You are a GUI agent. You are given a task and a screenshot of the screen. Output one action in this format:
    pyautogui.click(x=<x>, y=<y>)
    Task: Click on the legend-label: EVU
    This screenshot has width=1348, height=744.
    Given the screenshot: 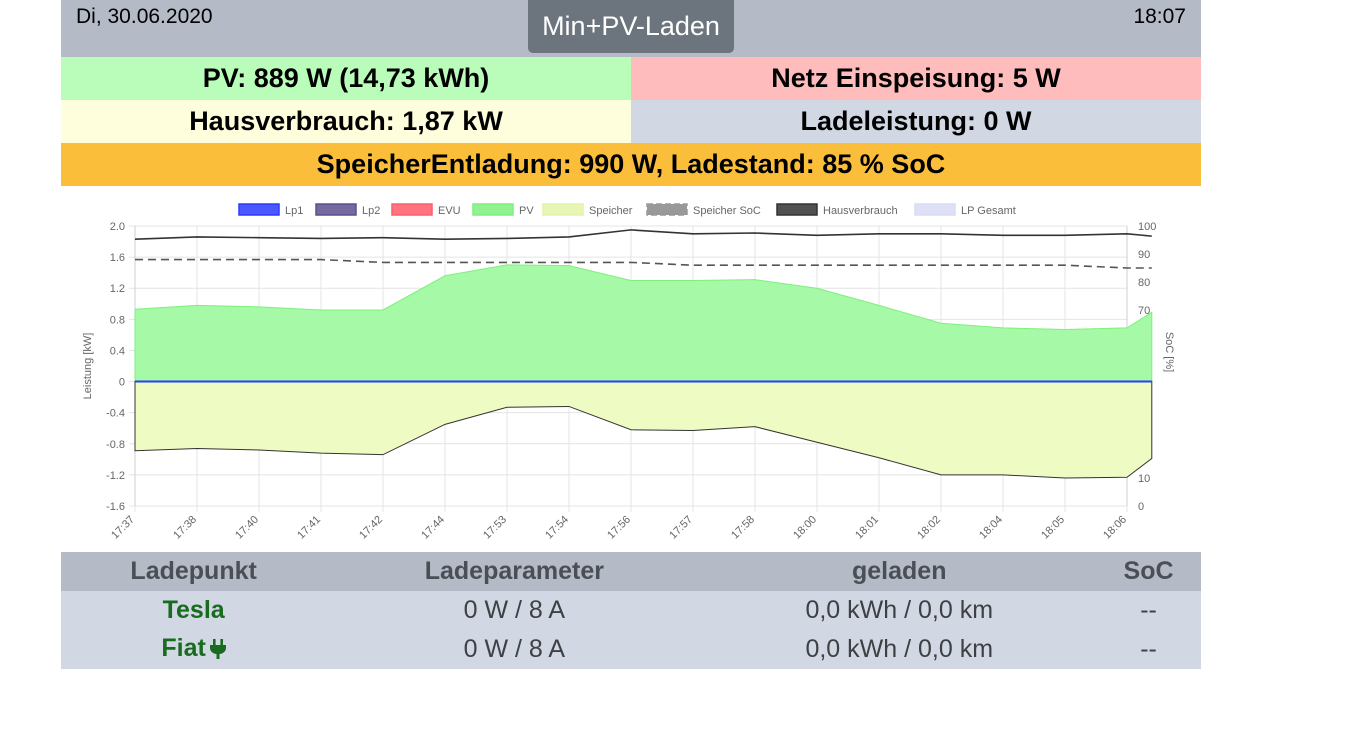 What is the action you would take?
    pyautogui.click(x=449, y=211)
    